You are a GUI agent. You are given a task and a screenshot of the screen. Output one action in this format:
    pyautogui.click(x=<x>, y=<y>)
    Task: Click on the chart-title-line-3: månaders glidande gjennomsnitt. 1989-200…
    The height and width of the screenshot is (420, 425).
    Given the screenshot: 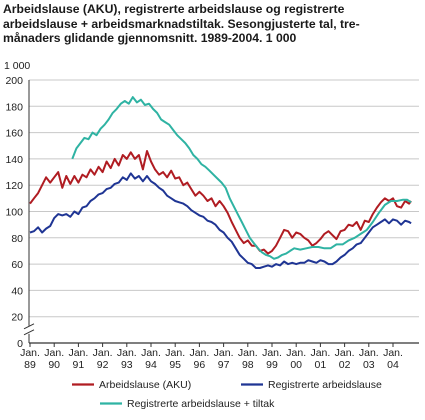 What is the action you would take?
    pyautogui.click(x=150, y=38)
    